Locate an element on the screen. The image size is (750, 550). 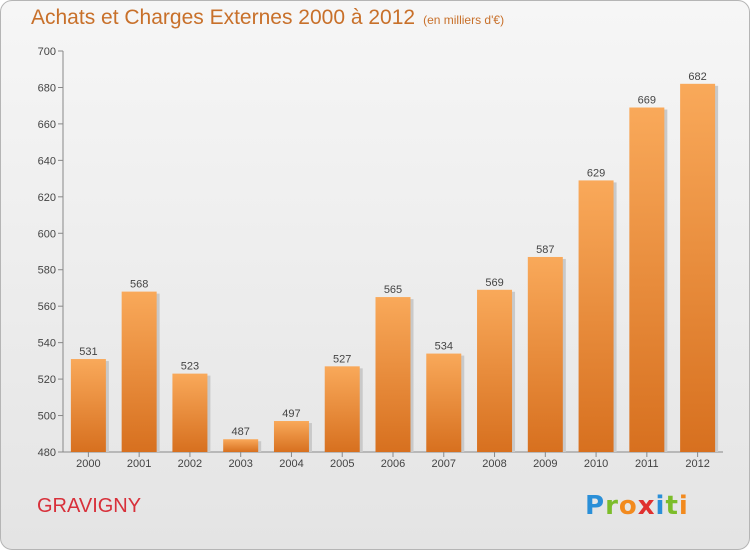
x-tick-label: 2009 is located at coordinates (545, 464).